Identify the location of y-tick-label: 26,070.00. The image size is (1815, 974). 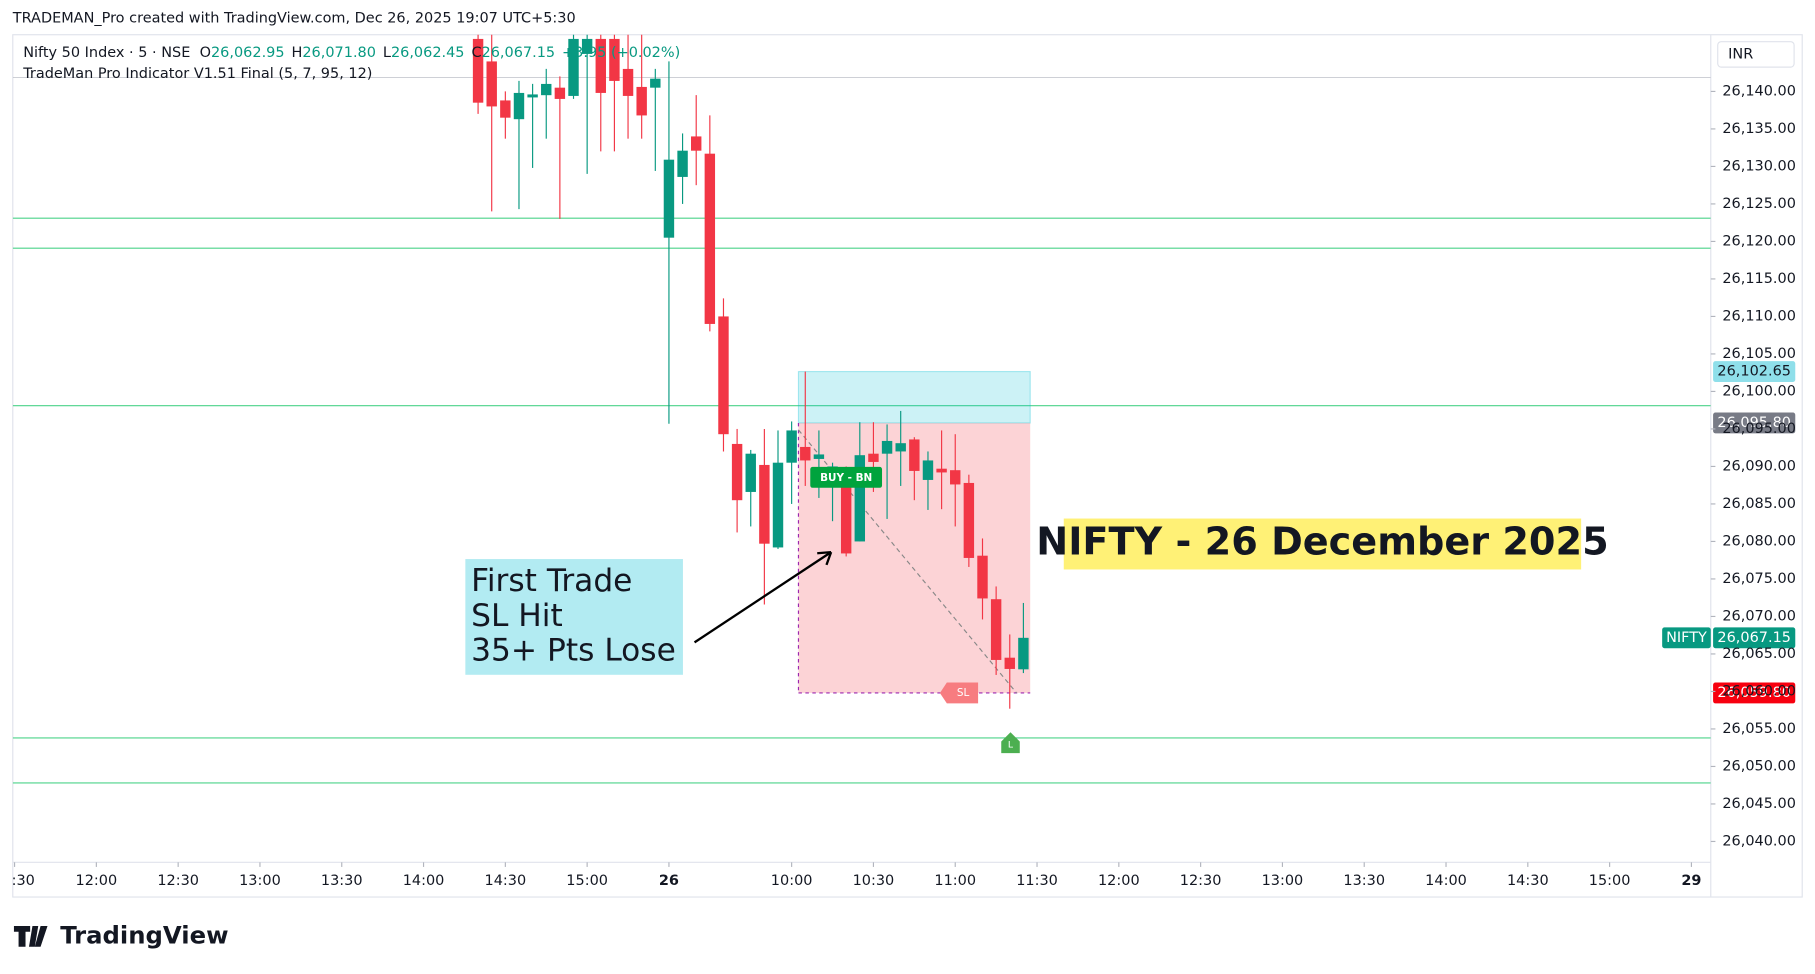
(1759, 616).